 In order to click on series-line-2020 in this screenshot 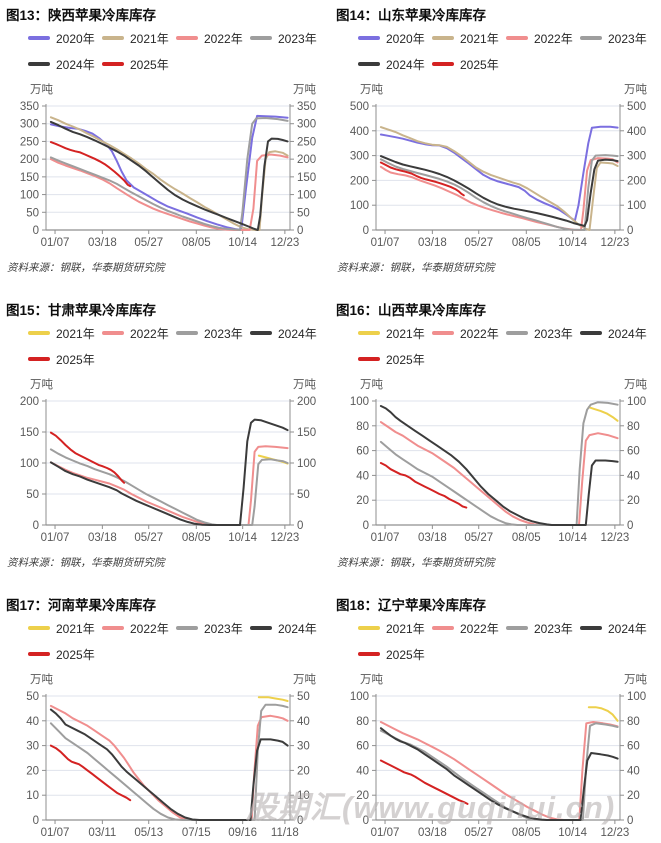, I will do `click(499, 173)`.